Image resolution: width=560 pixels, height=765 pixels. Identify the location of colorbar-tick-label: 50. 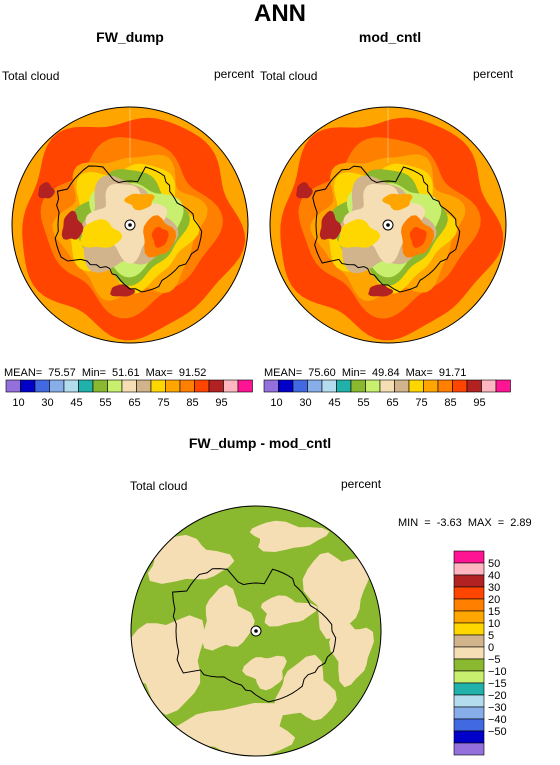
(494, 564).